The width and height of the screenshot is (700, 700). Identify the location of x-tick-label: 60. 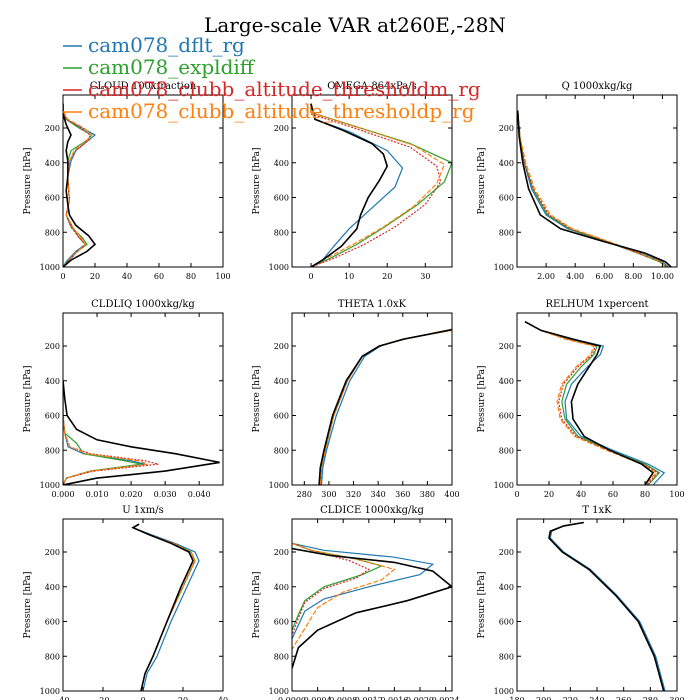
(159, 276).